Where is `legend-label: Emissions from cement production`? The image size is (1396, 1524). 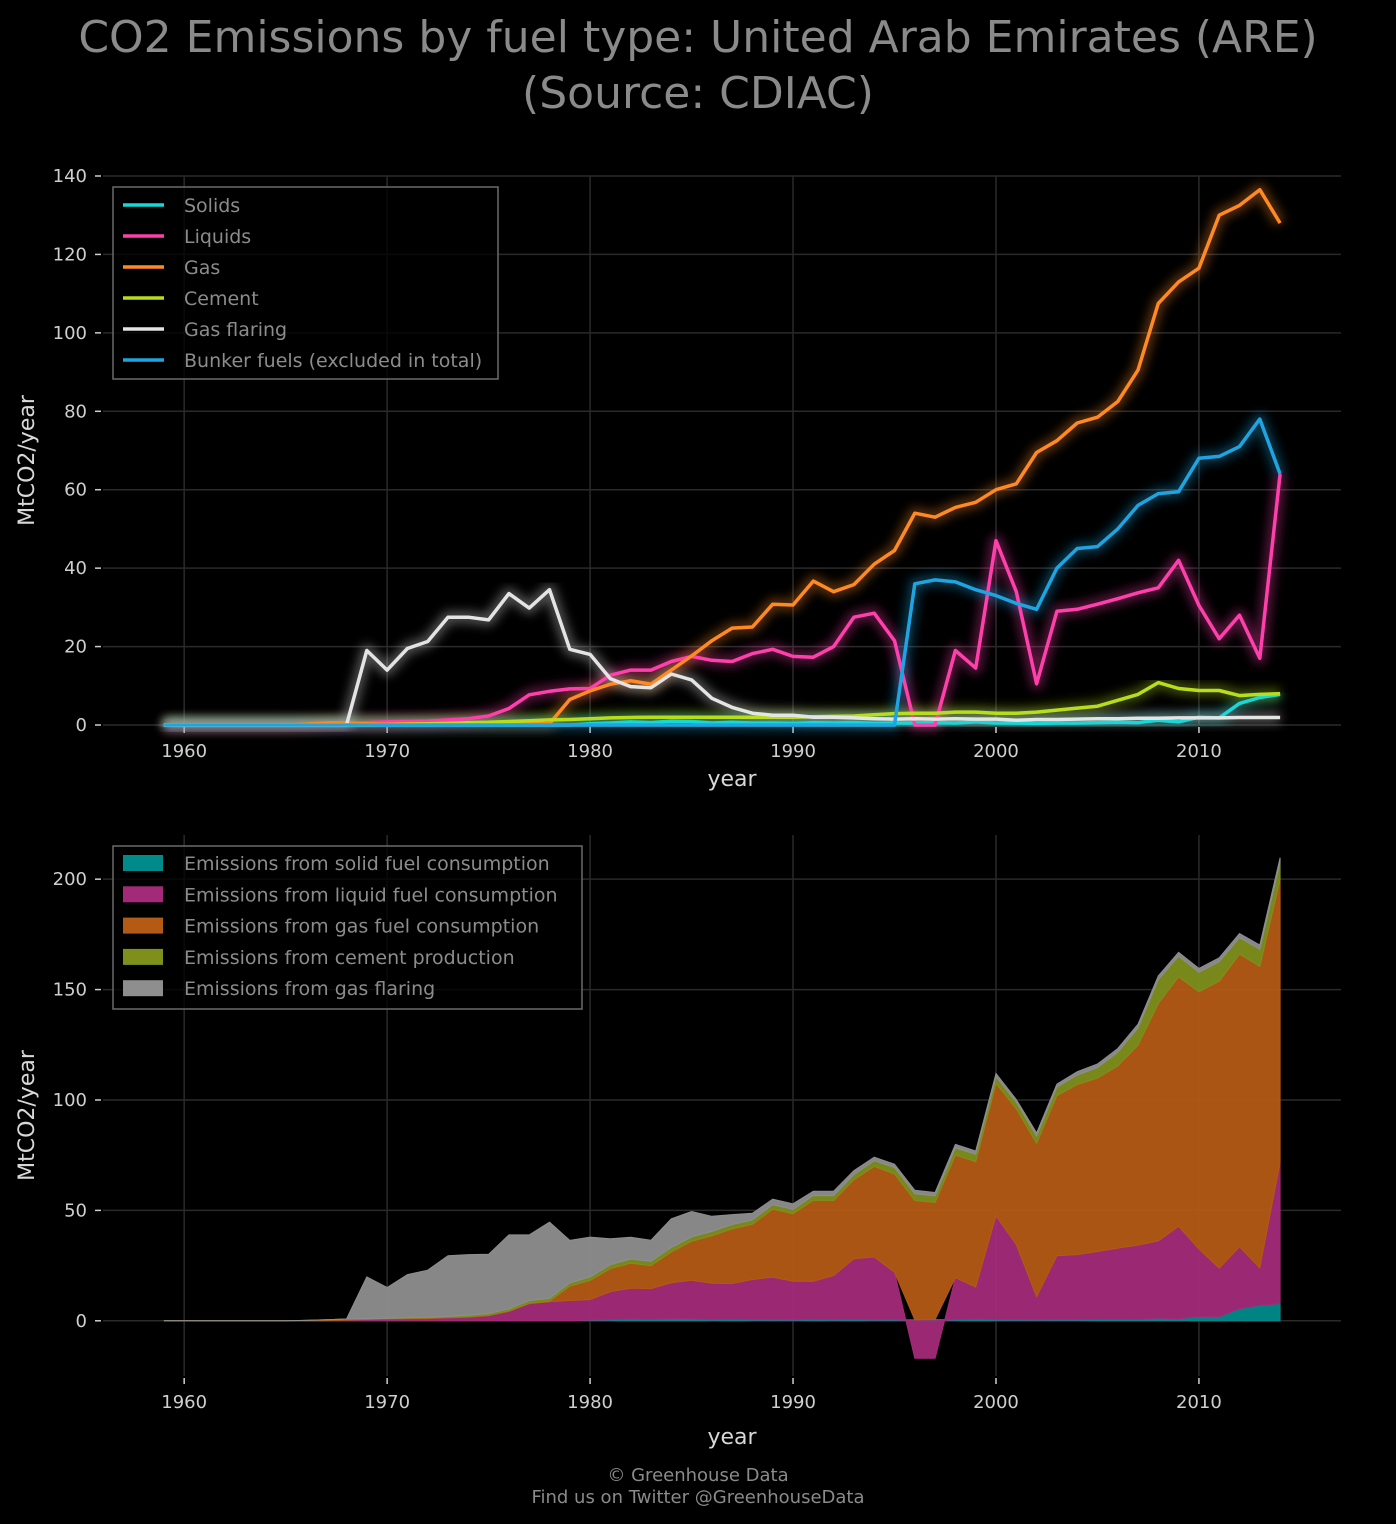
legend-label: Emissions from cement production is located at coordinates (349, 958).